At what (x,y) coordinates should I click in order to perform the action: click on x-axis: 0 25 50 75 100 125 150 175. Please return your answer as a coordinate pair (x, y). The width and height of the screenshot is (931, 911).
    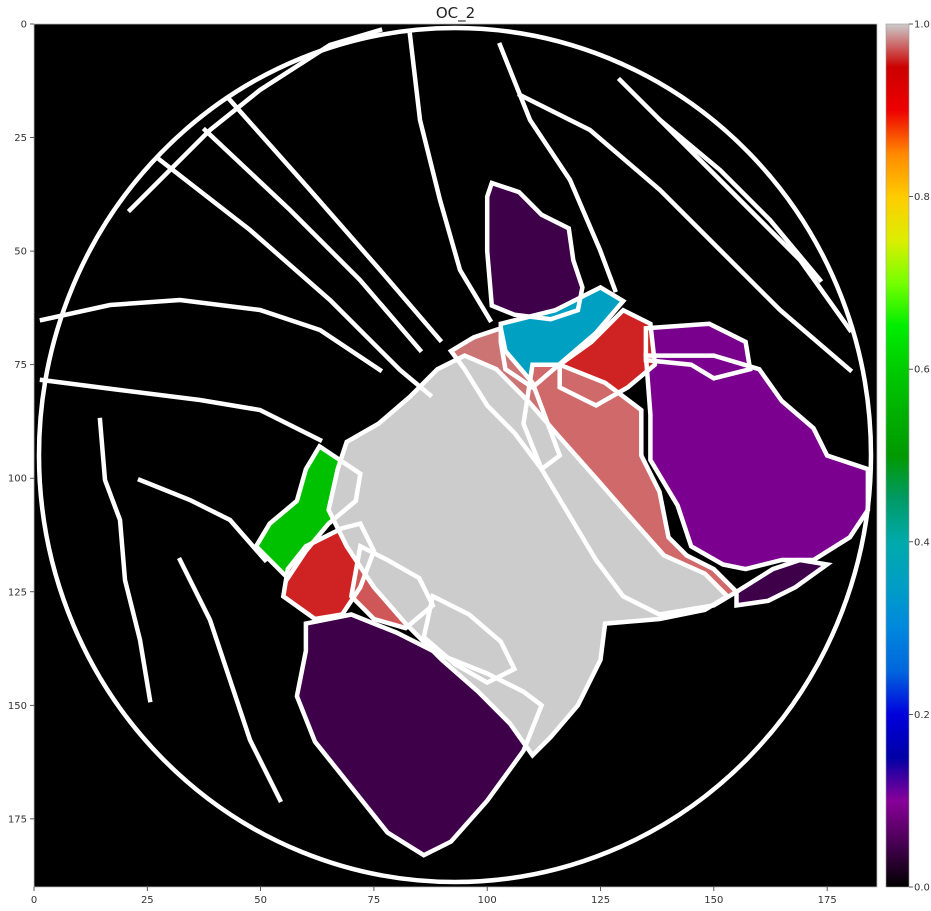
    Looking at the image, I should click on (434, 896).